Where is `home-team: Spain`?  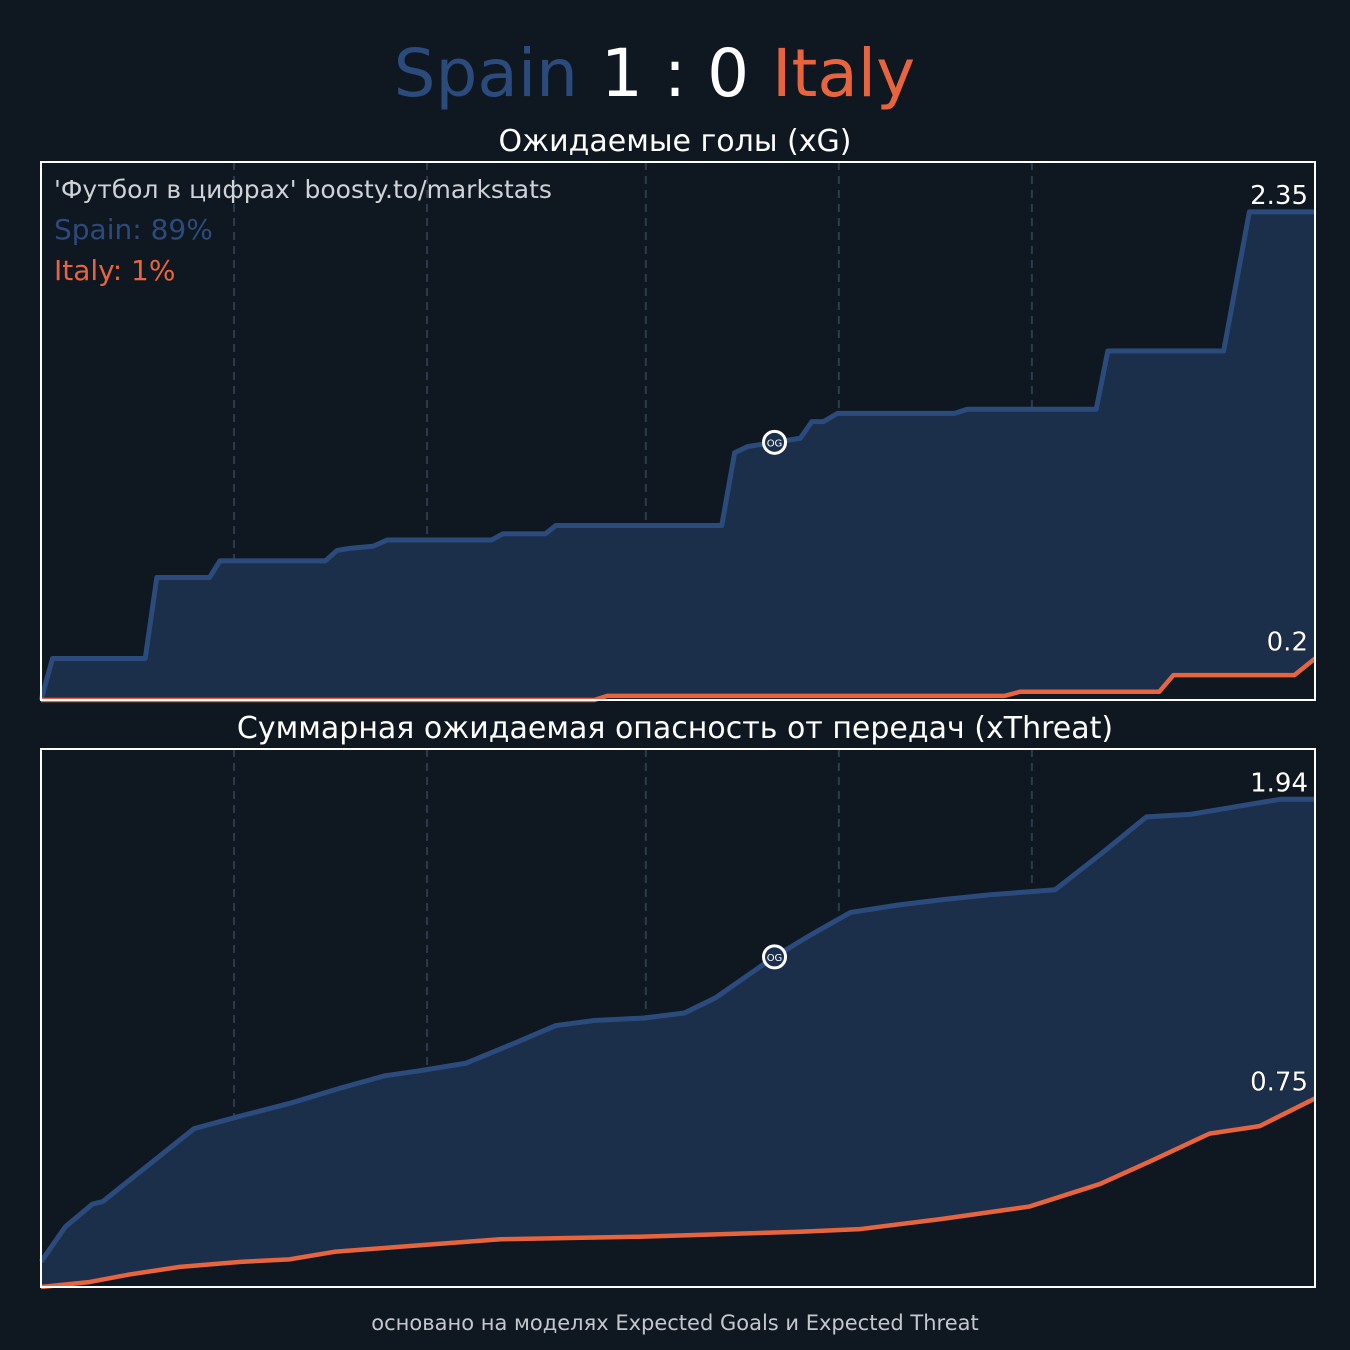
home-team: Spain is located at coordinates (486, 73).